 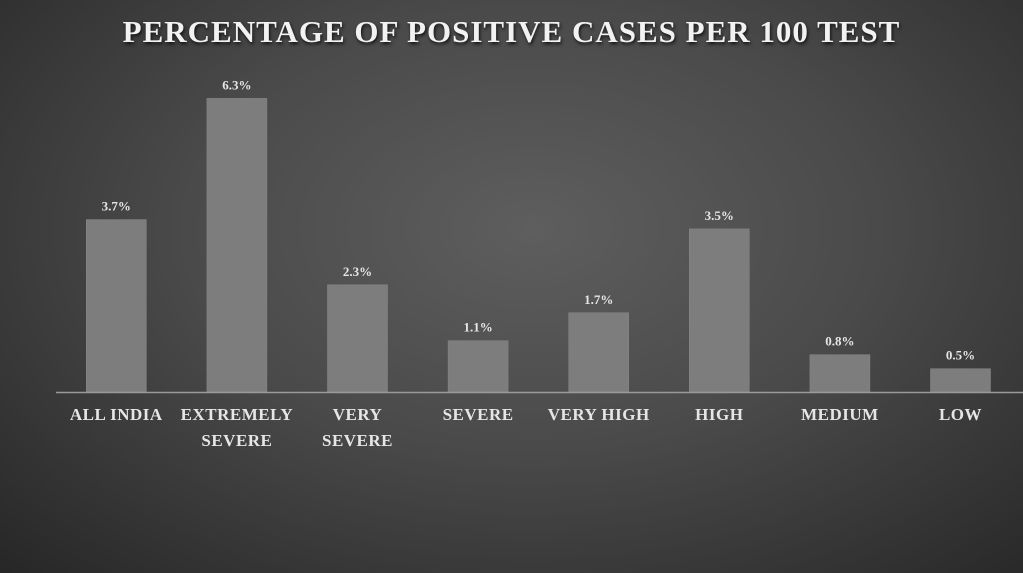 What do you see at coordinates (357, 271) in the screenshot?
I see `data-label: 2.3%` at bounding box center [357, 271].